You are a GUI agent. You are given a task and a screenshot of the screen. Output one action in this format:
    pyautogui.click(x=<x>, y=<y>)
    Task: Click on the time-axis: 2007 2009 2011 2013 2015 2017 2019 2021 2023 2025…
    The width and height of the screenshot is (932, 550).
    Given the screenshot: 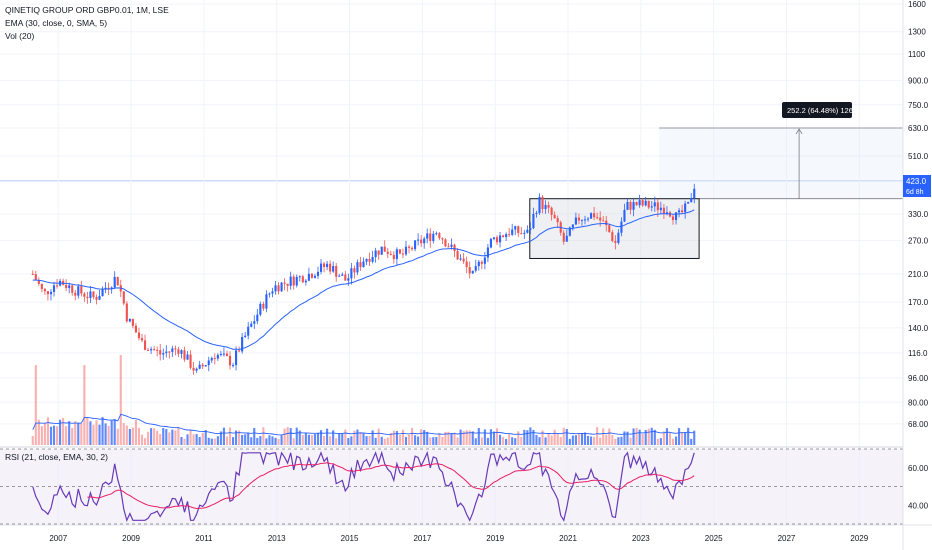 What is the action you would take?
    pyautogui.click(x=466, y=533)
    